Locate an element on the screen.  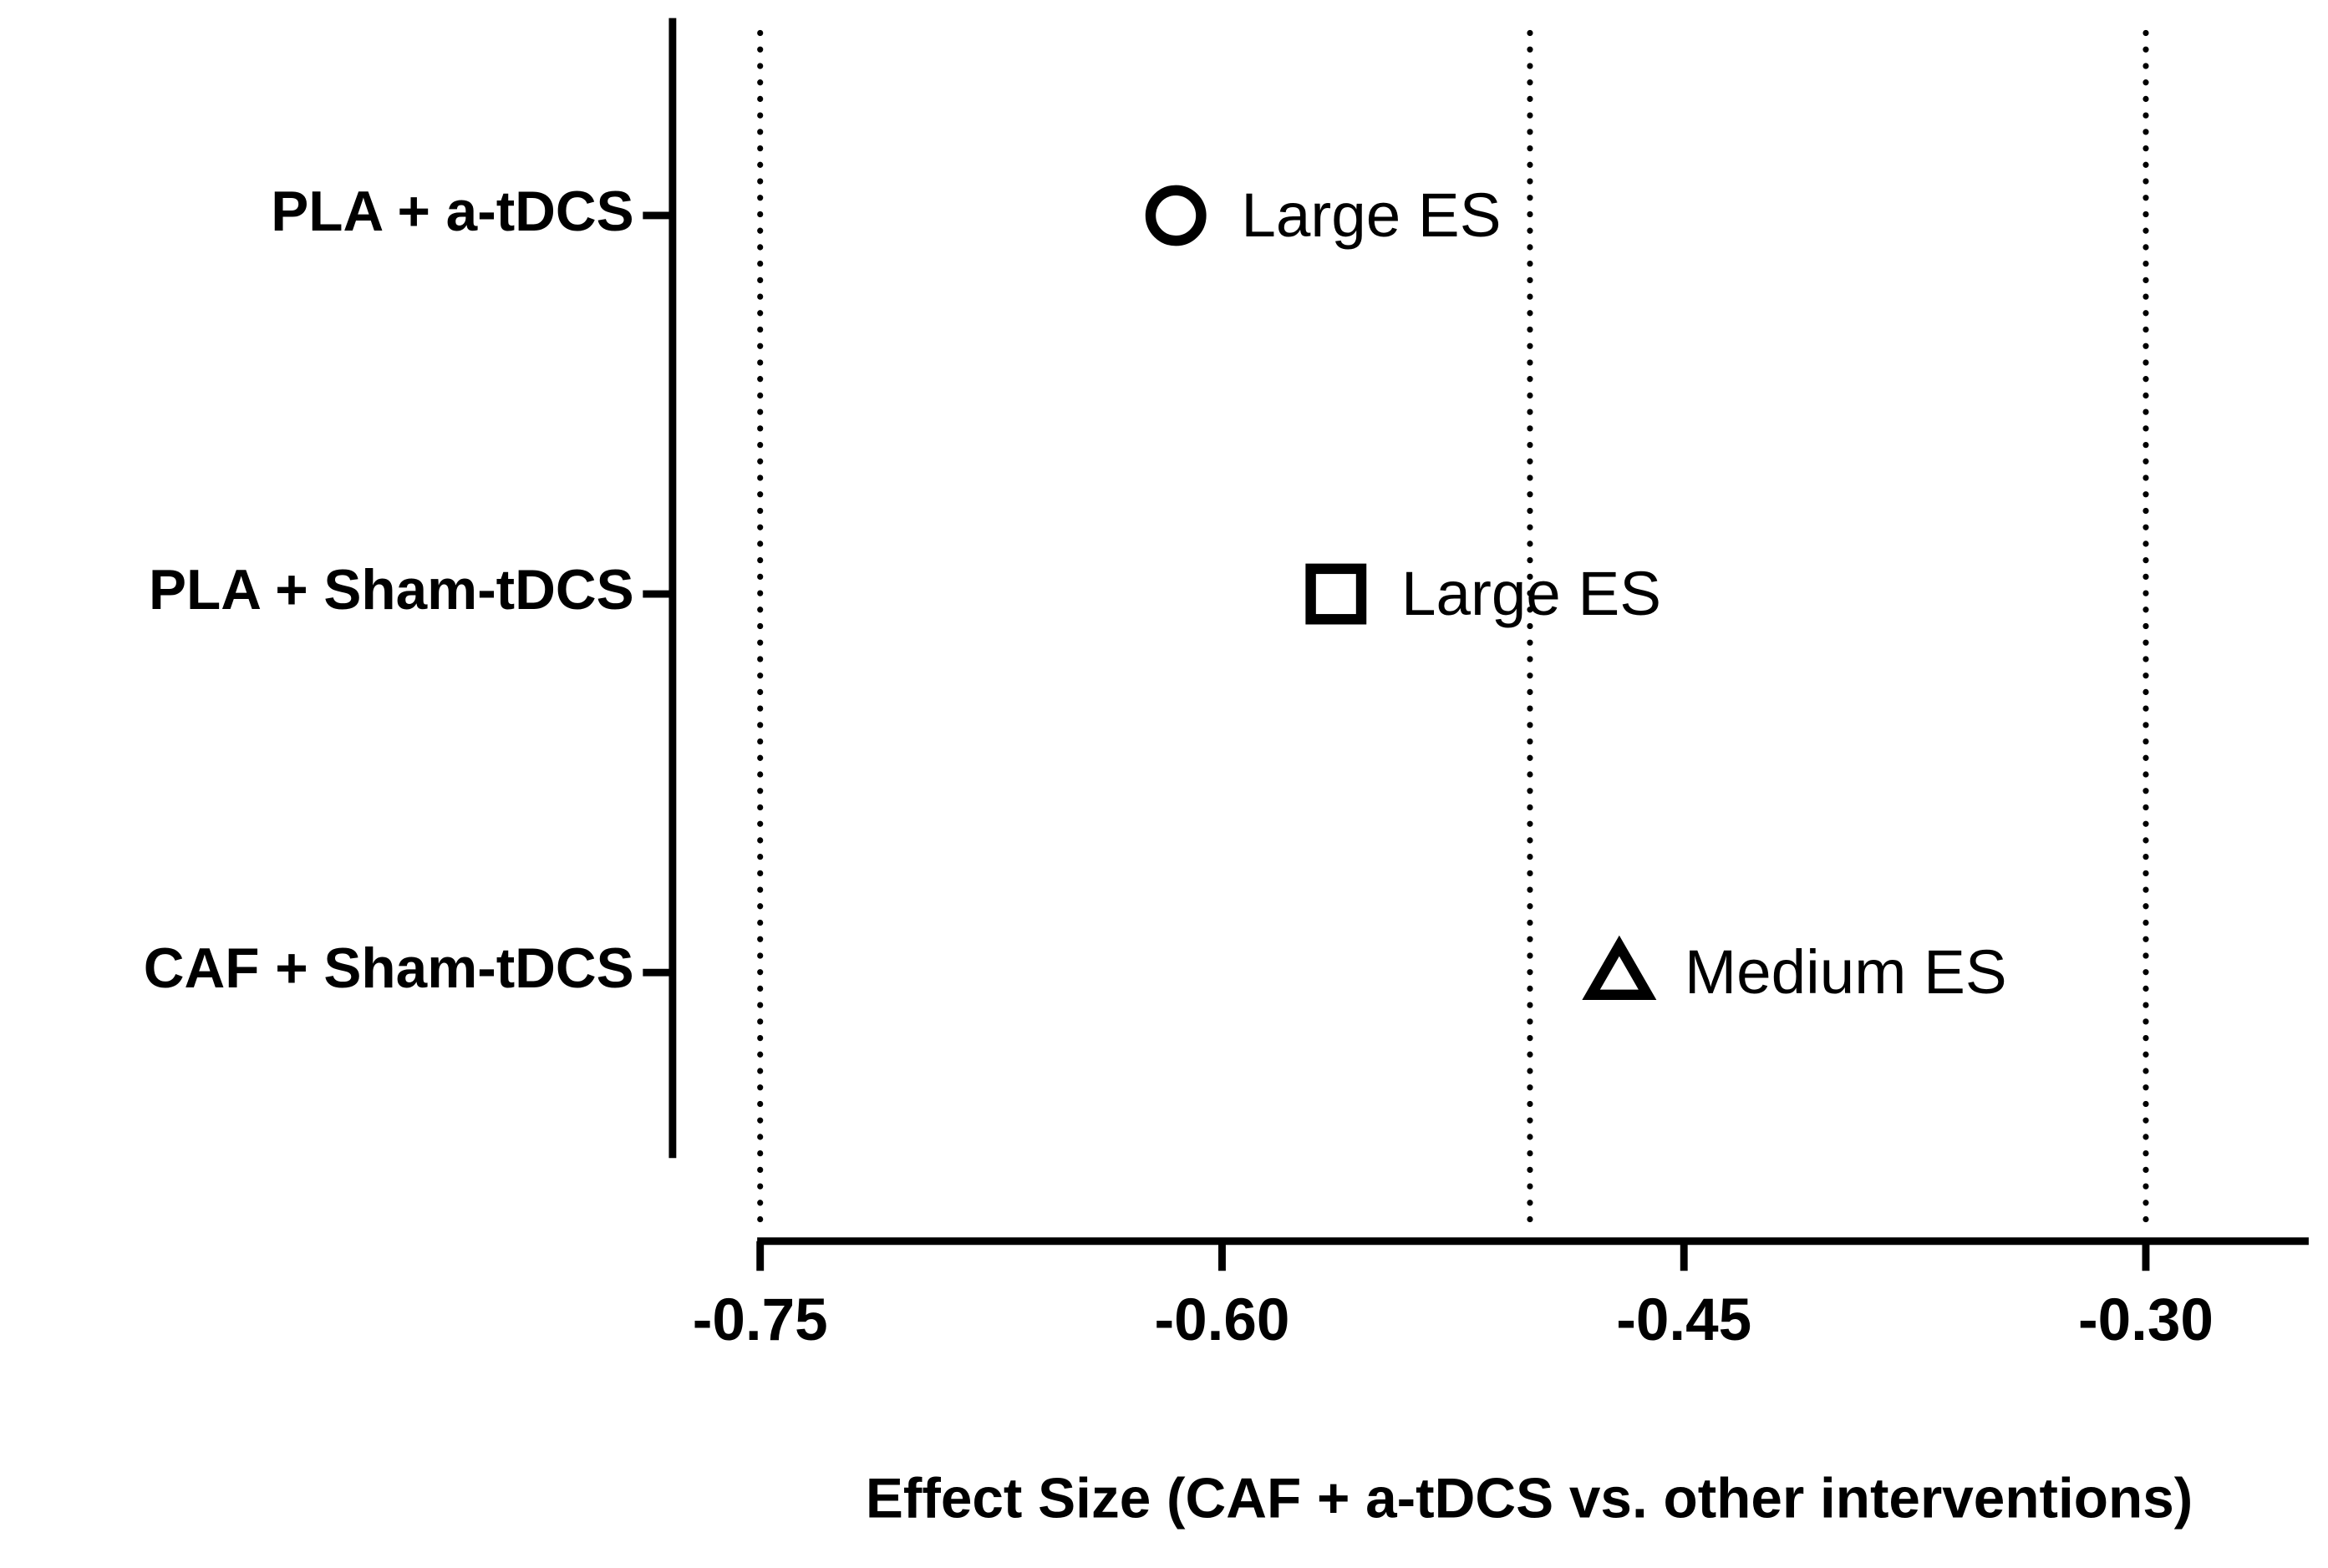
y-tick-label: PLA + a-tDCS is located at coordinates (452, 211).